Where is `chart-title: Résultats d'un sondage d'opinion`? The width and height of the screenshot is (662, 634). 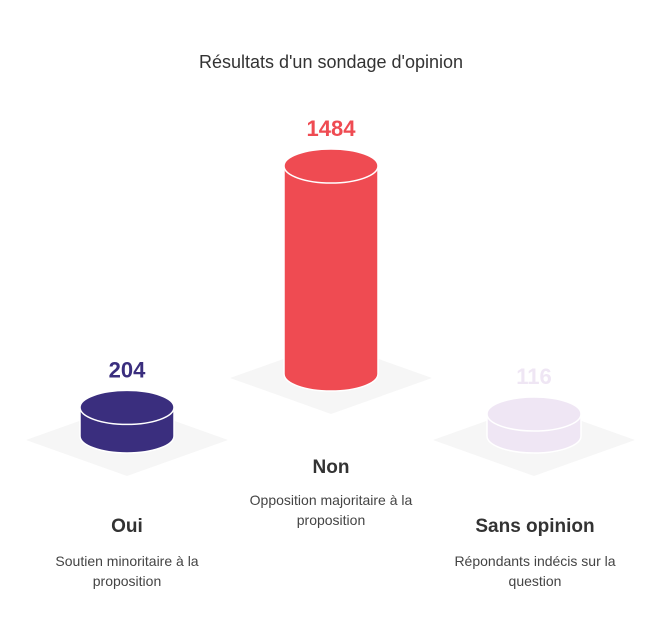
chart-title: Résultats d'un sondage d'opinion is located at coordinates (331, 62).